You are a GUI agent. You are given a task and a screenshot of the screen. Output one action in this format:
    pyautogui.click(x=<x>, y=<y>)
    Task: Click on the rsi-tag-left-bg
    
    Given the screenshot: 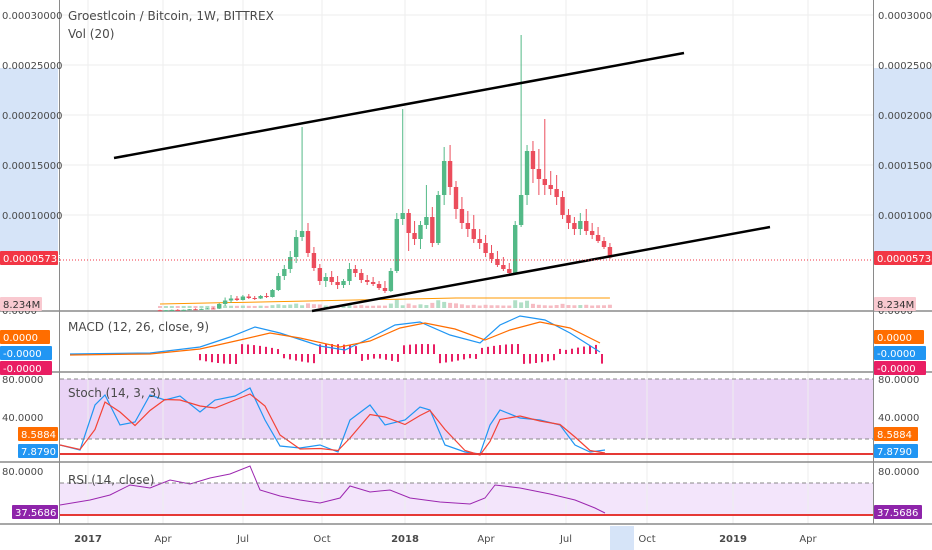 What is the action you would take?
    pyautogui.click(x=35, y=512)
    